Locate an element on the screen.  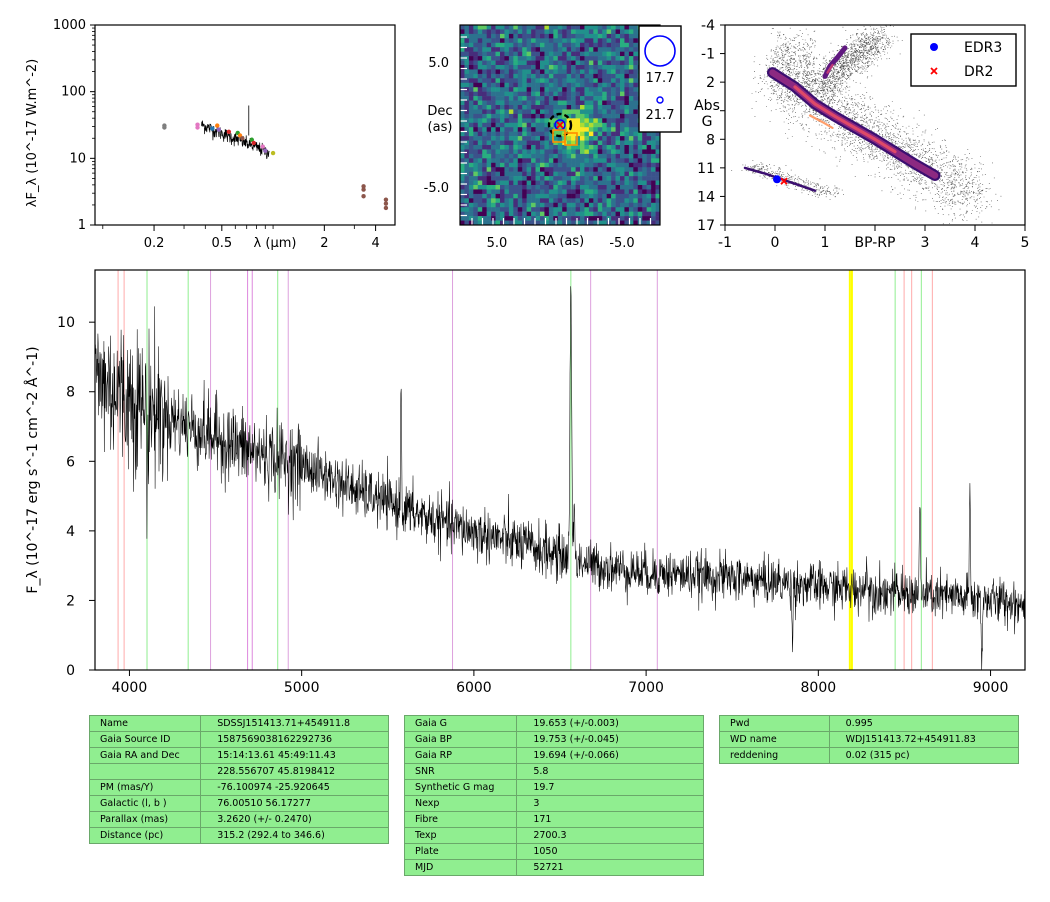
spectrum-ytick-label: 2 is located at coordinates (70, 601).